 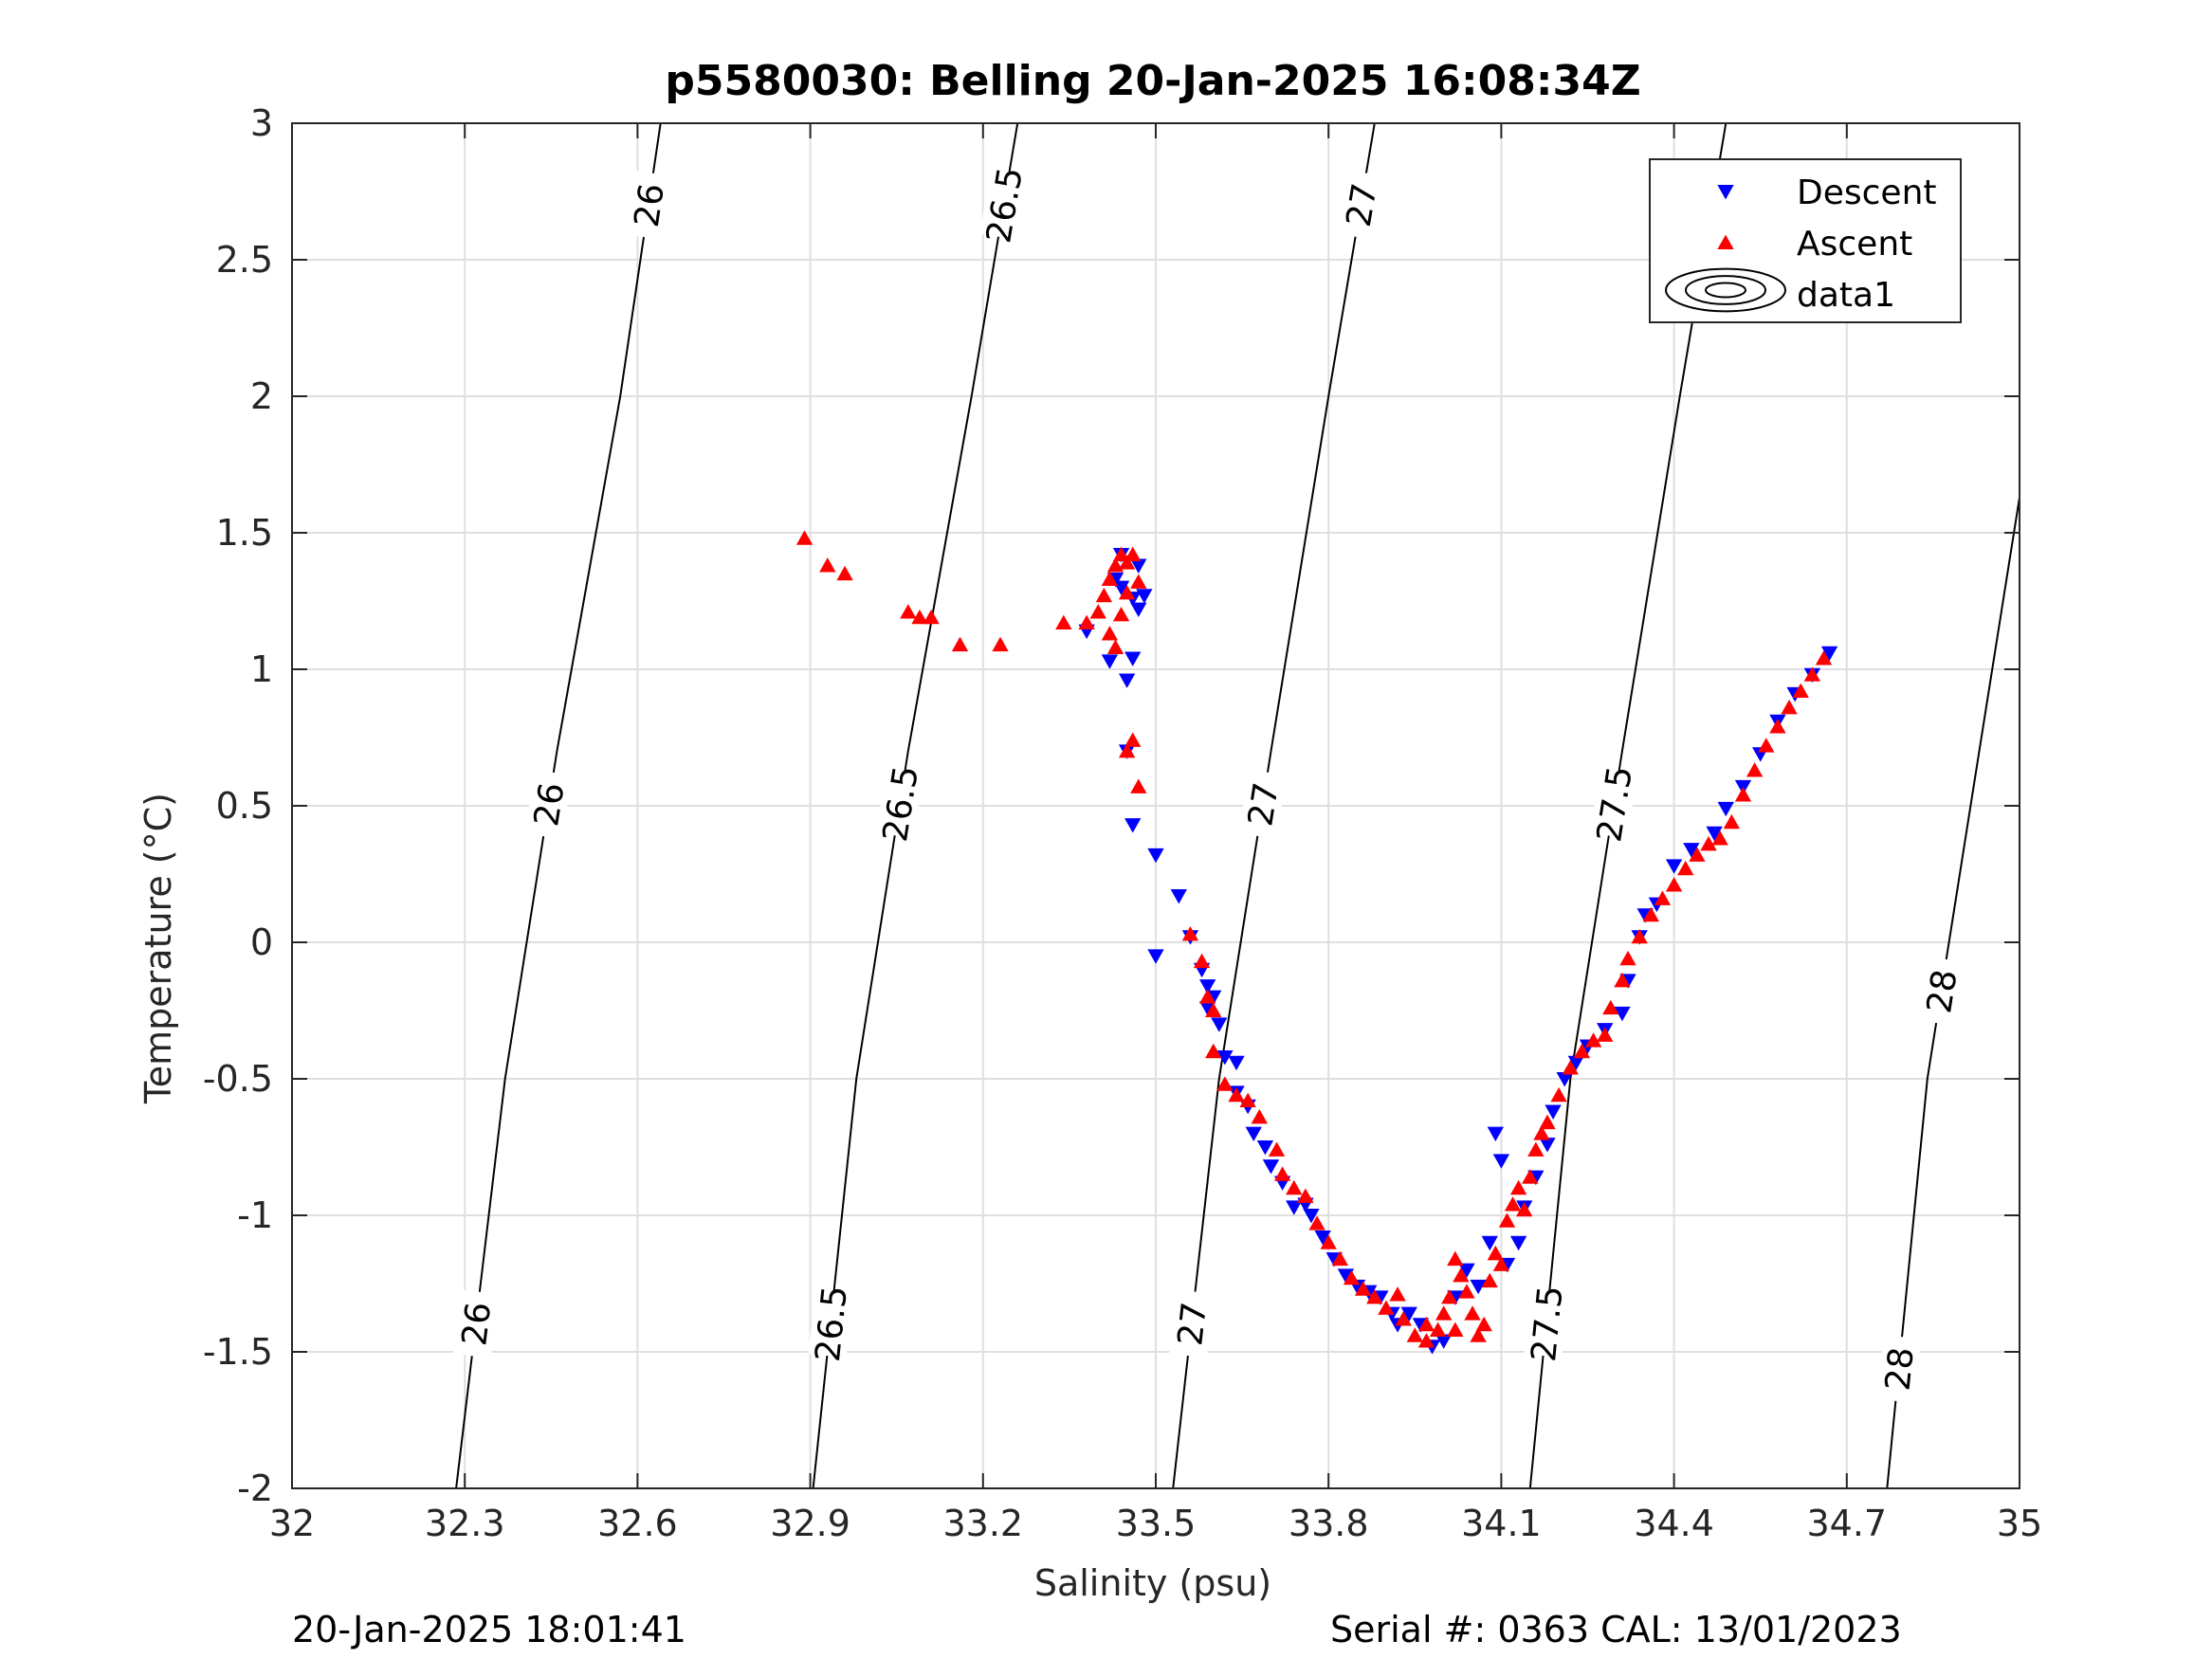 What do you see at coordinates (1900, 1369) in the screenshot?
I see `contour-label: 28` at bounding box center [1900, 1369].